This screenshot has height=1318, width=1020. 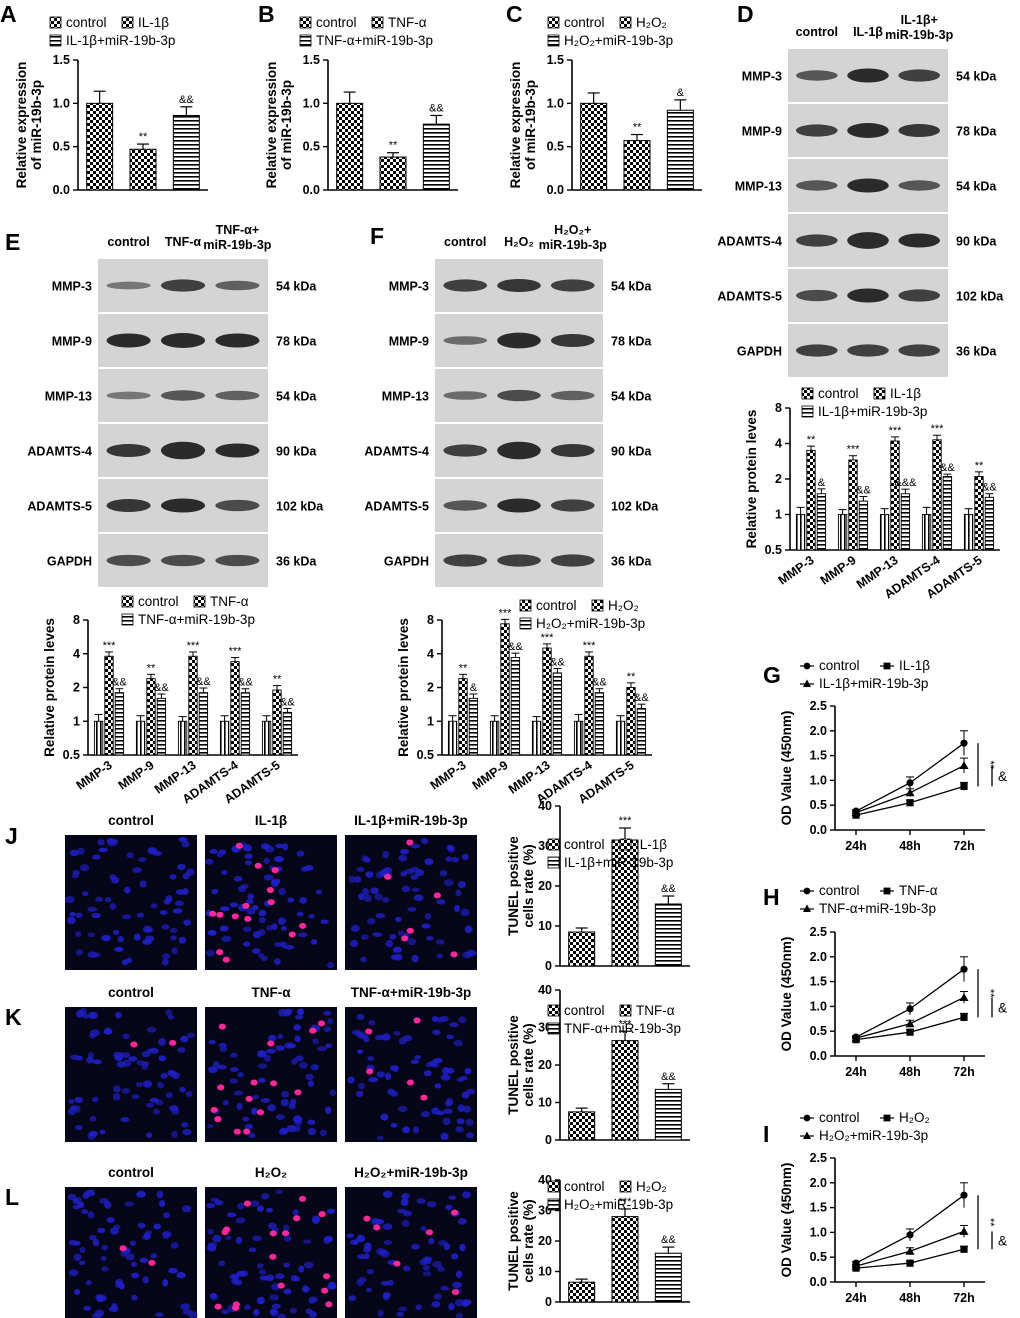 I want to click on x-tick-label: 48h, so click(x=910, y=1072).